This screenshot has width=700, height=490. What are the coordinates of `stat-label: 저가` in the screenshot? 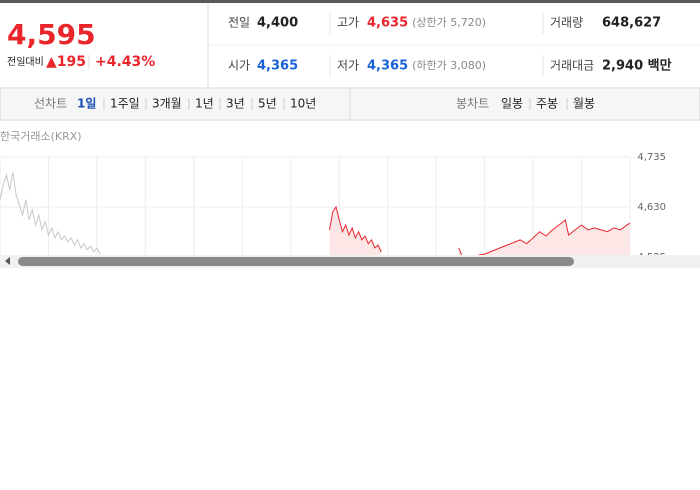 It's located at (348, 66).